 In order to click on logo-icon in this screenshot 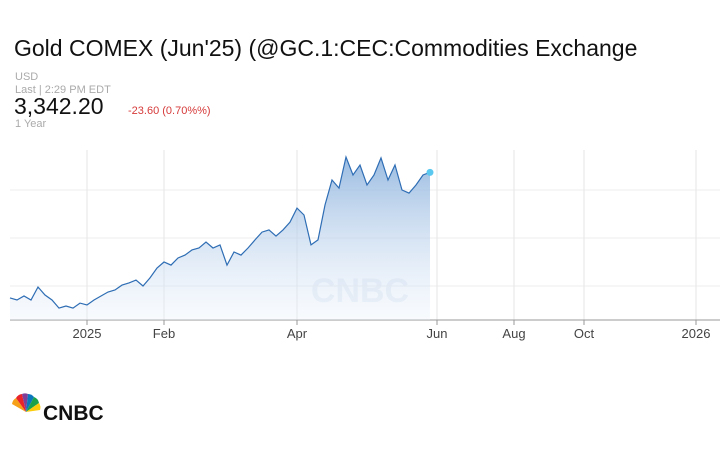, I will do `click(26, 402)`.